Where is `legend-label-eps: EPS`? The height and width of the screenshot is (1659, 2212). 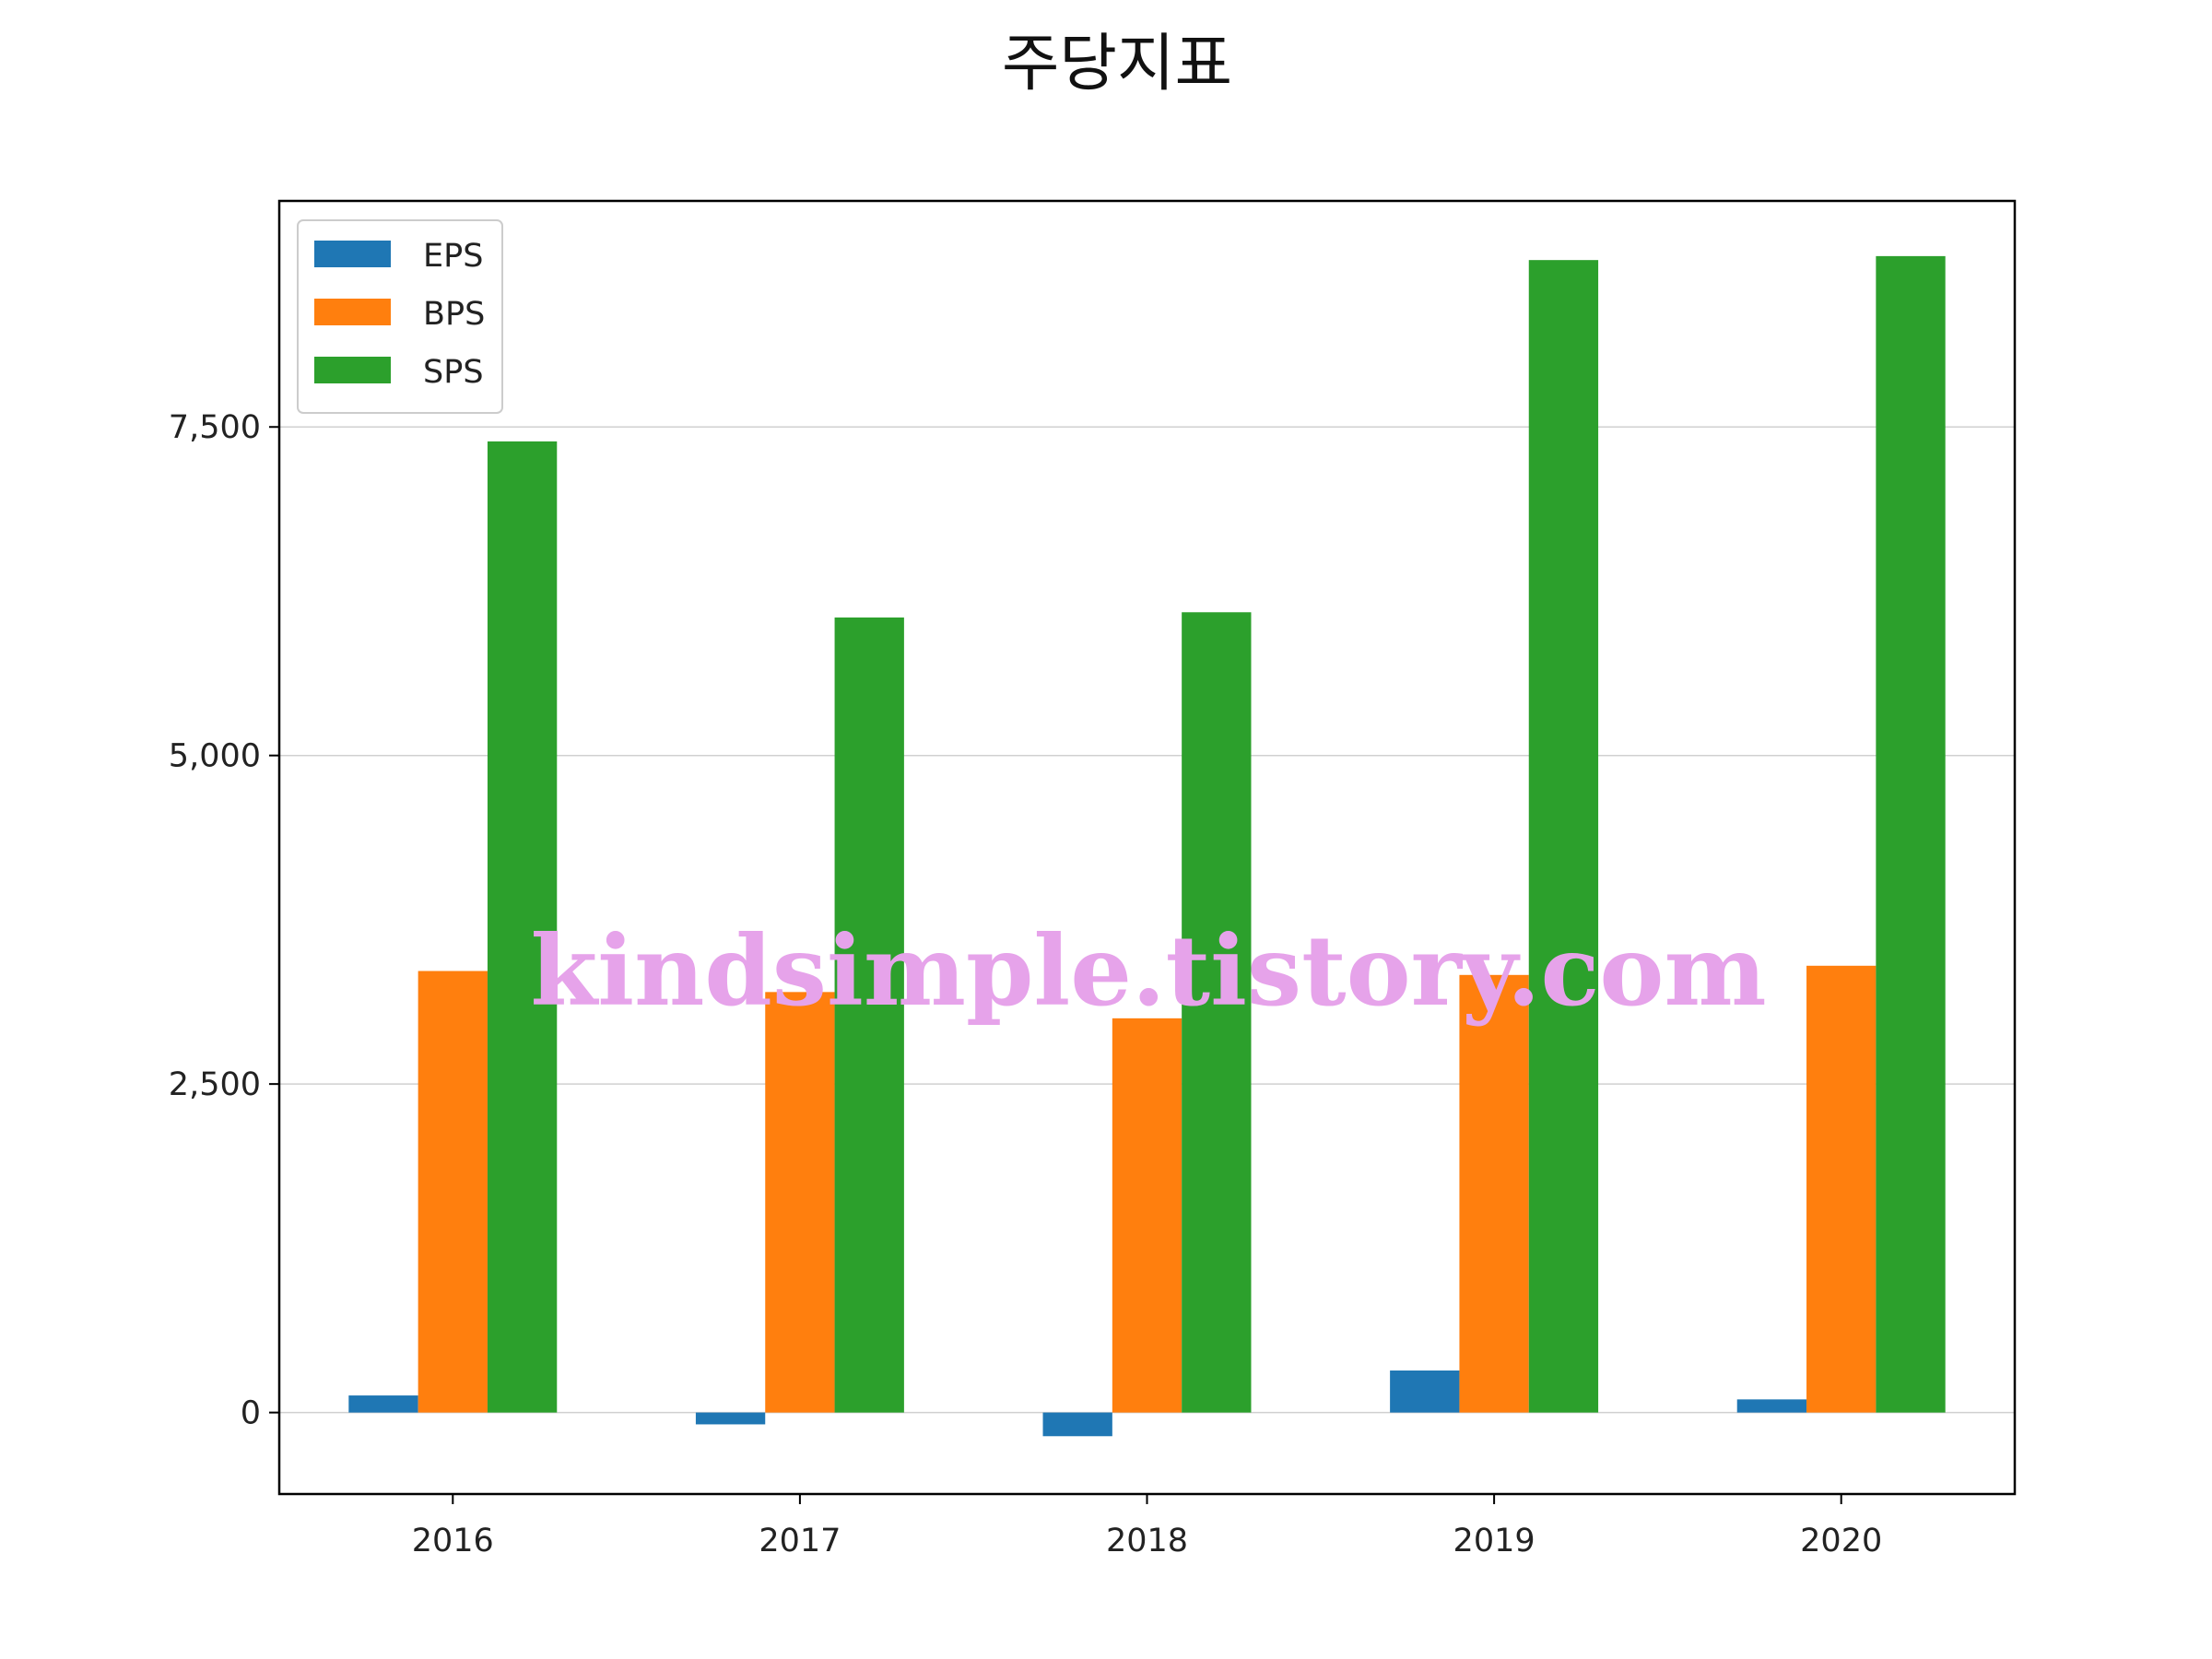
legend-label-eps: EPS is located at coordinates (453, 256).